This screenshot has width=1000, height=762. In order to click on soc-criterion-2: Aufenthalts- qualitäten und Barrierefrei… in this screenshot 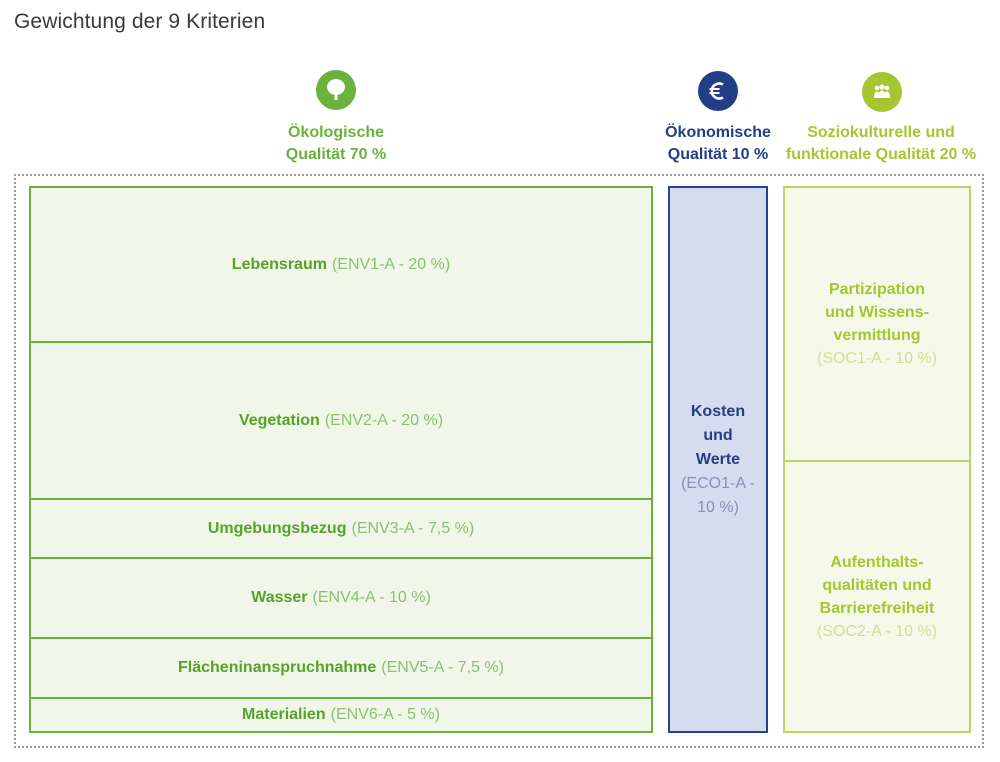, I will do `click(877, 596)`.